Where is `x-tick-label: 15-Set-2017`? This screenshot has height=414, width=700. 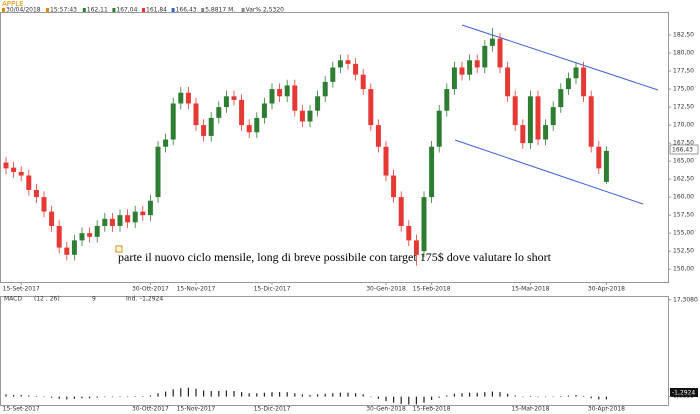 x-tick-label: 15-Set-2017 is located at coordinates (21, 289).